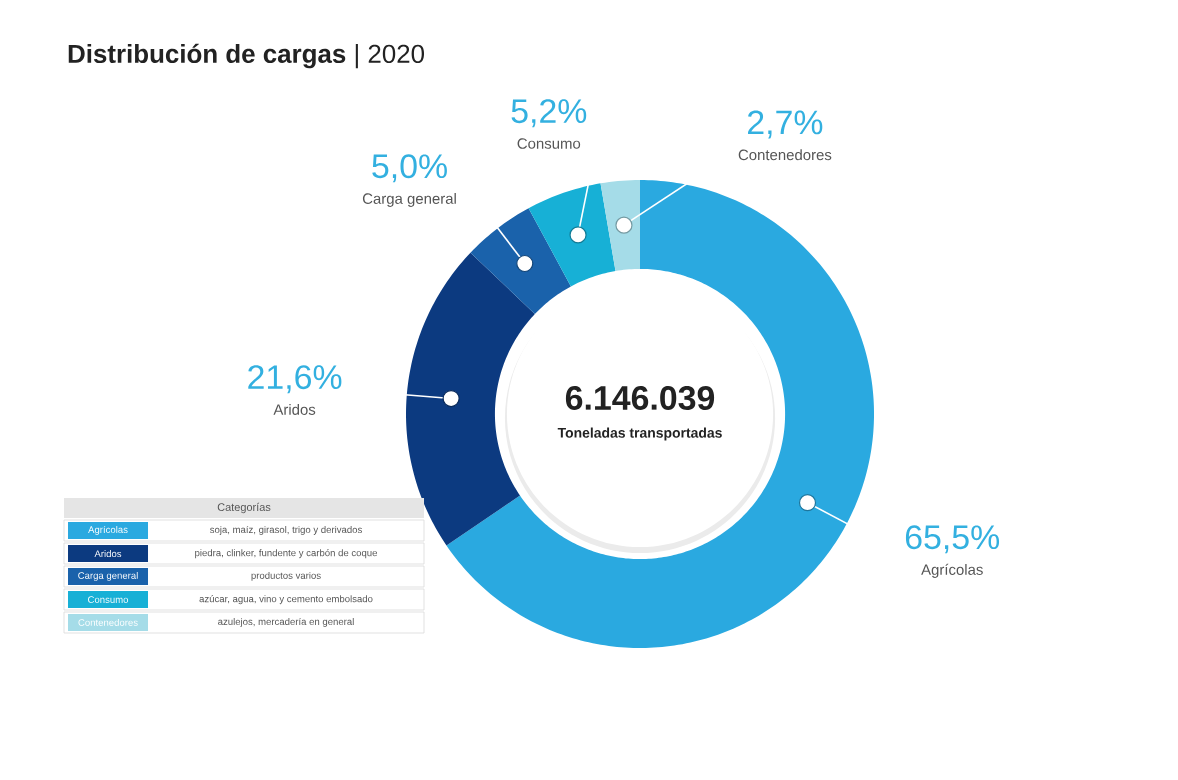  Describe the element at coordinates (640, 398) in the screenshot. I see `text: 6.146.039` at that location.